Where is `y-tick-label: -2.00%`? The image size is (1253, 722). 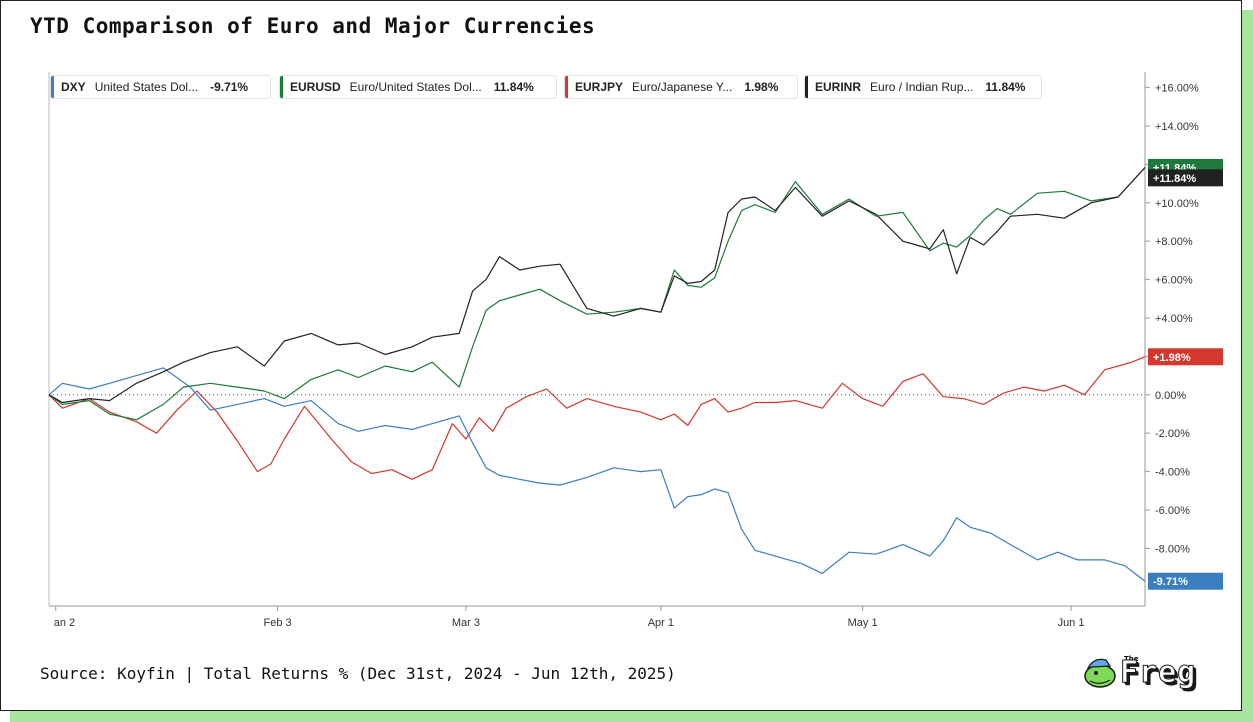
y-tick-label: -2.00% is located at coordinates (1172, 434).